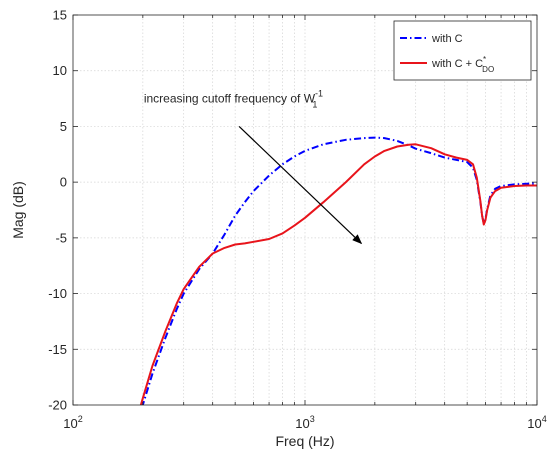  Describe the element at coordinates (233, 99) in the screenshot. I see `annotation-text: increasing cutoff frequency of W-1 1` at that location.